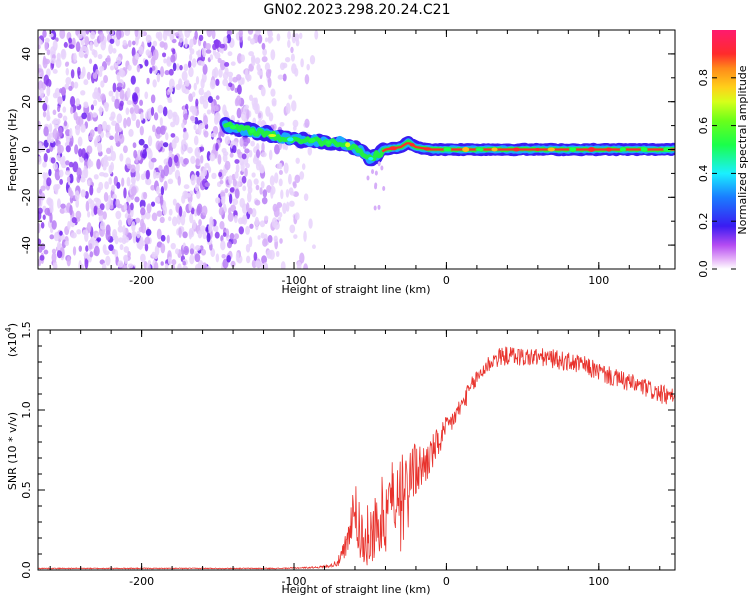  I want to click on spectrogram-x-tick-label: -200, so click(141, 280).